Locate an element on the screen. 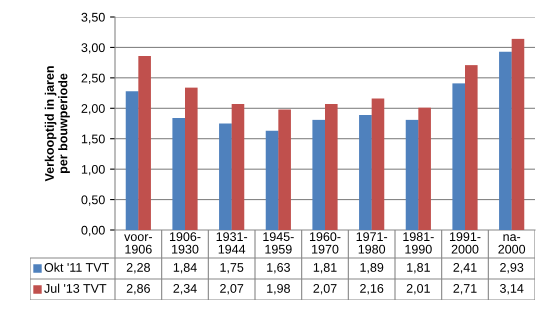 The height and width of the screenshot is (328, 541). x-tick-label: 1981- 1990 is located at coordinates (418, 243).